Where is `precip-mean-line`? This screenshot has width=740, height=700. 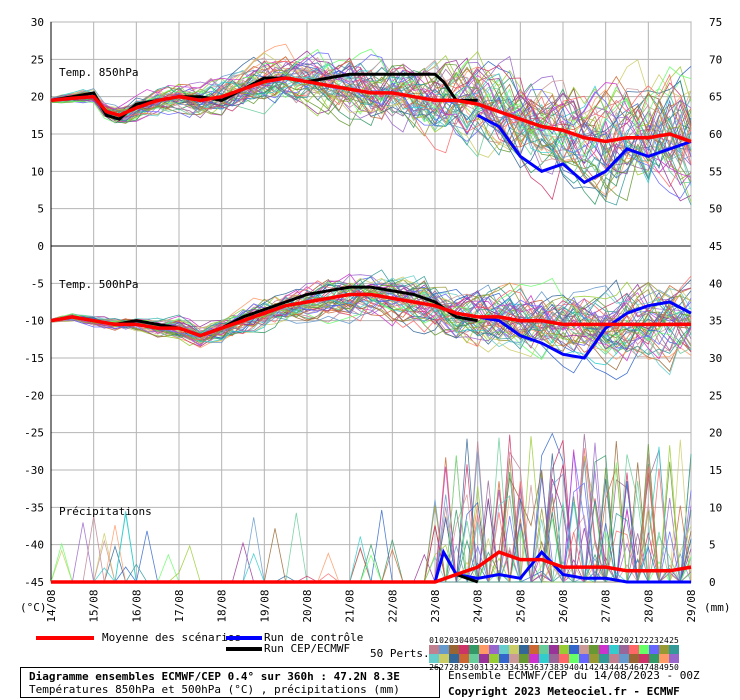
precip-mean-line is located at coordinates (371, 567).